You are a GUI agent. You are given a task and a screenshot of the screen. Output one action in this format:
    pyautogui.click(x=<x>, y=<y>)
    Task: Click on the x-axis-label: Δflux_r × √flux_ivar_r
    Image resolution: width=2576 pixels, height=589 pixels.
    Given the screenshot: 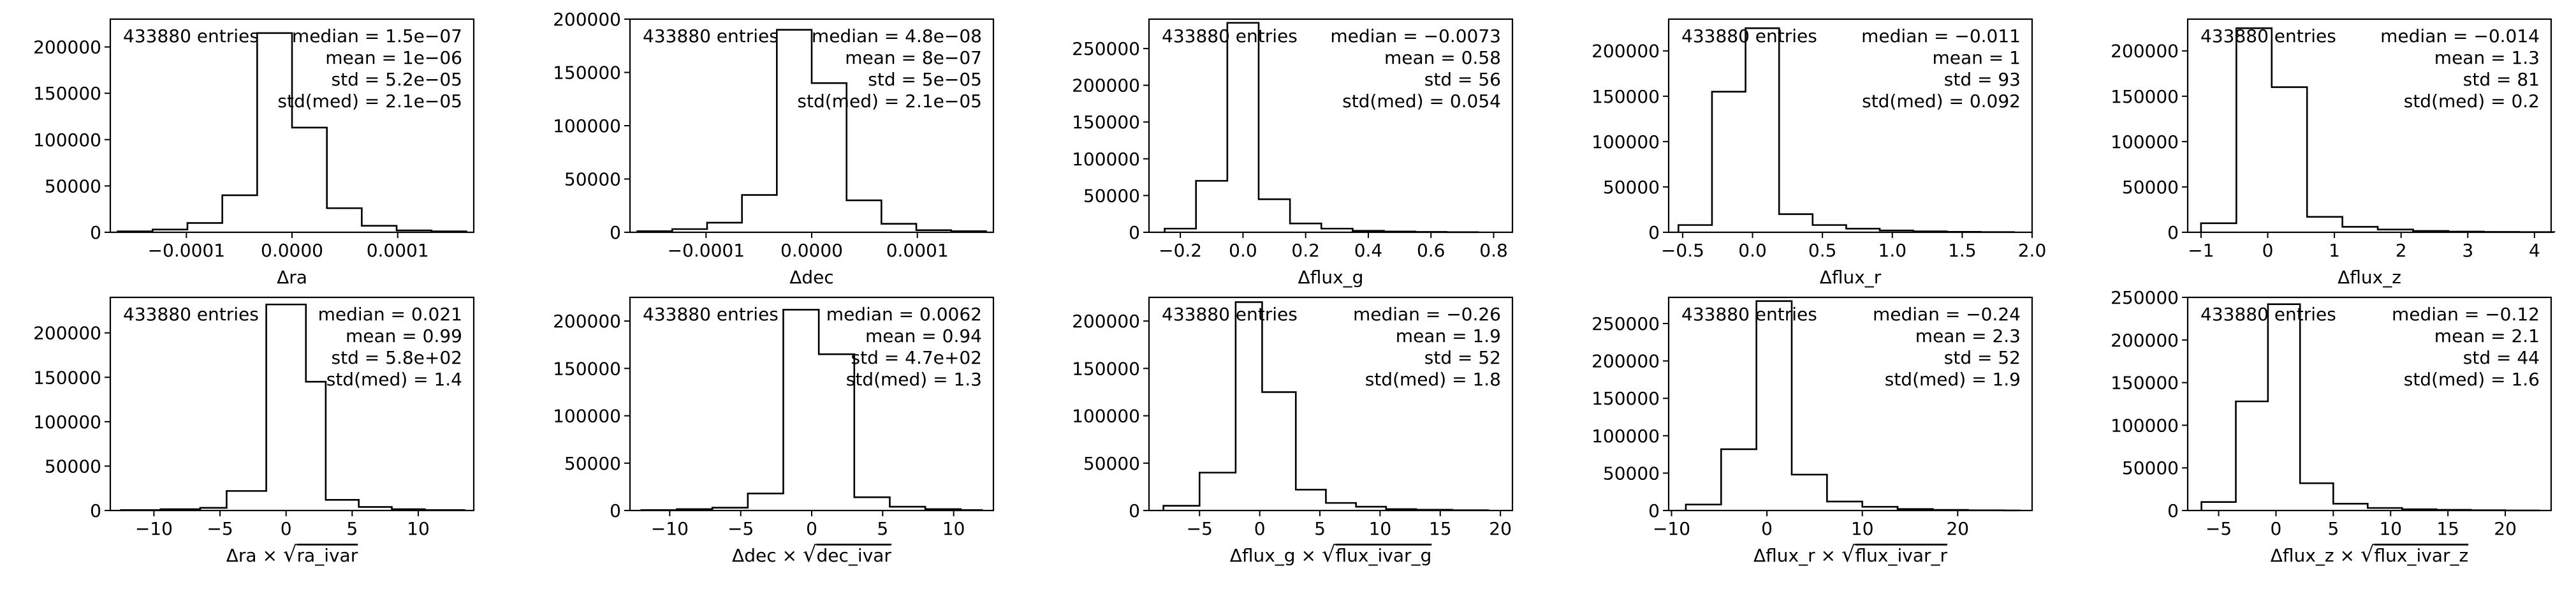 What is the action you would take?
    pyautogui.click(x=1851, y=554)
    